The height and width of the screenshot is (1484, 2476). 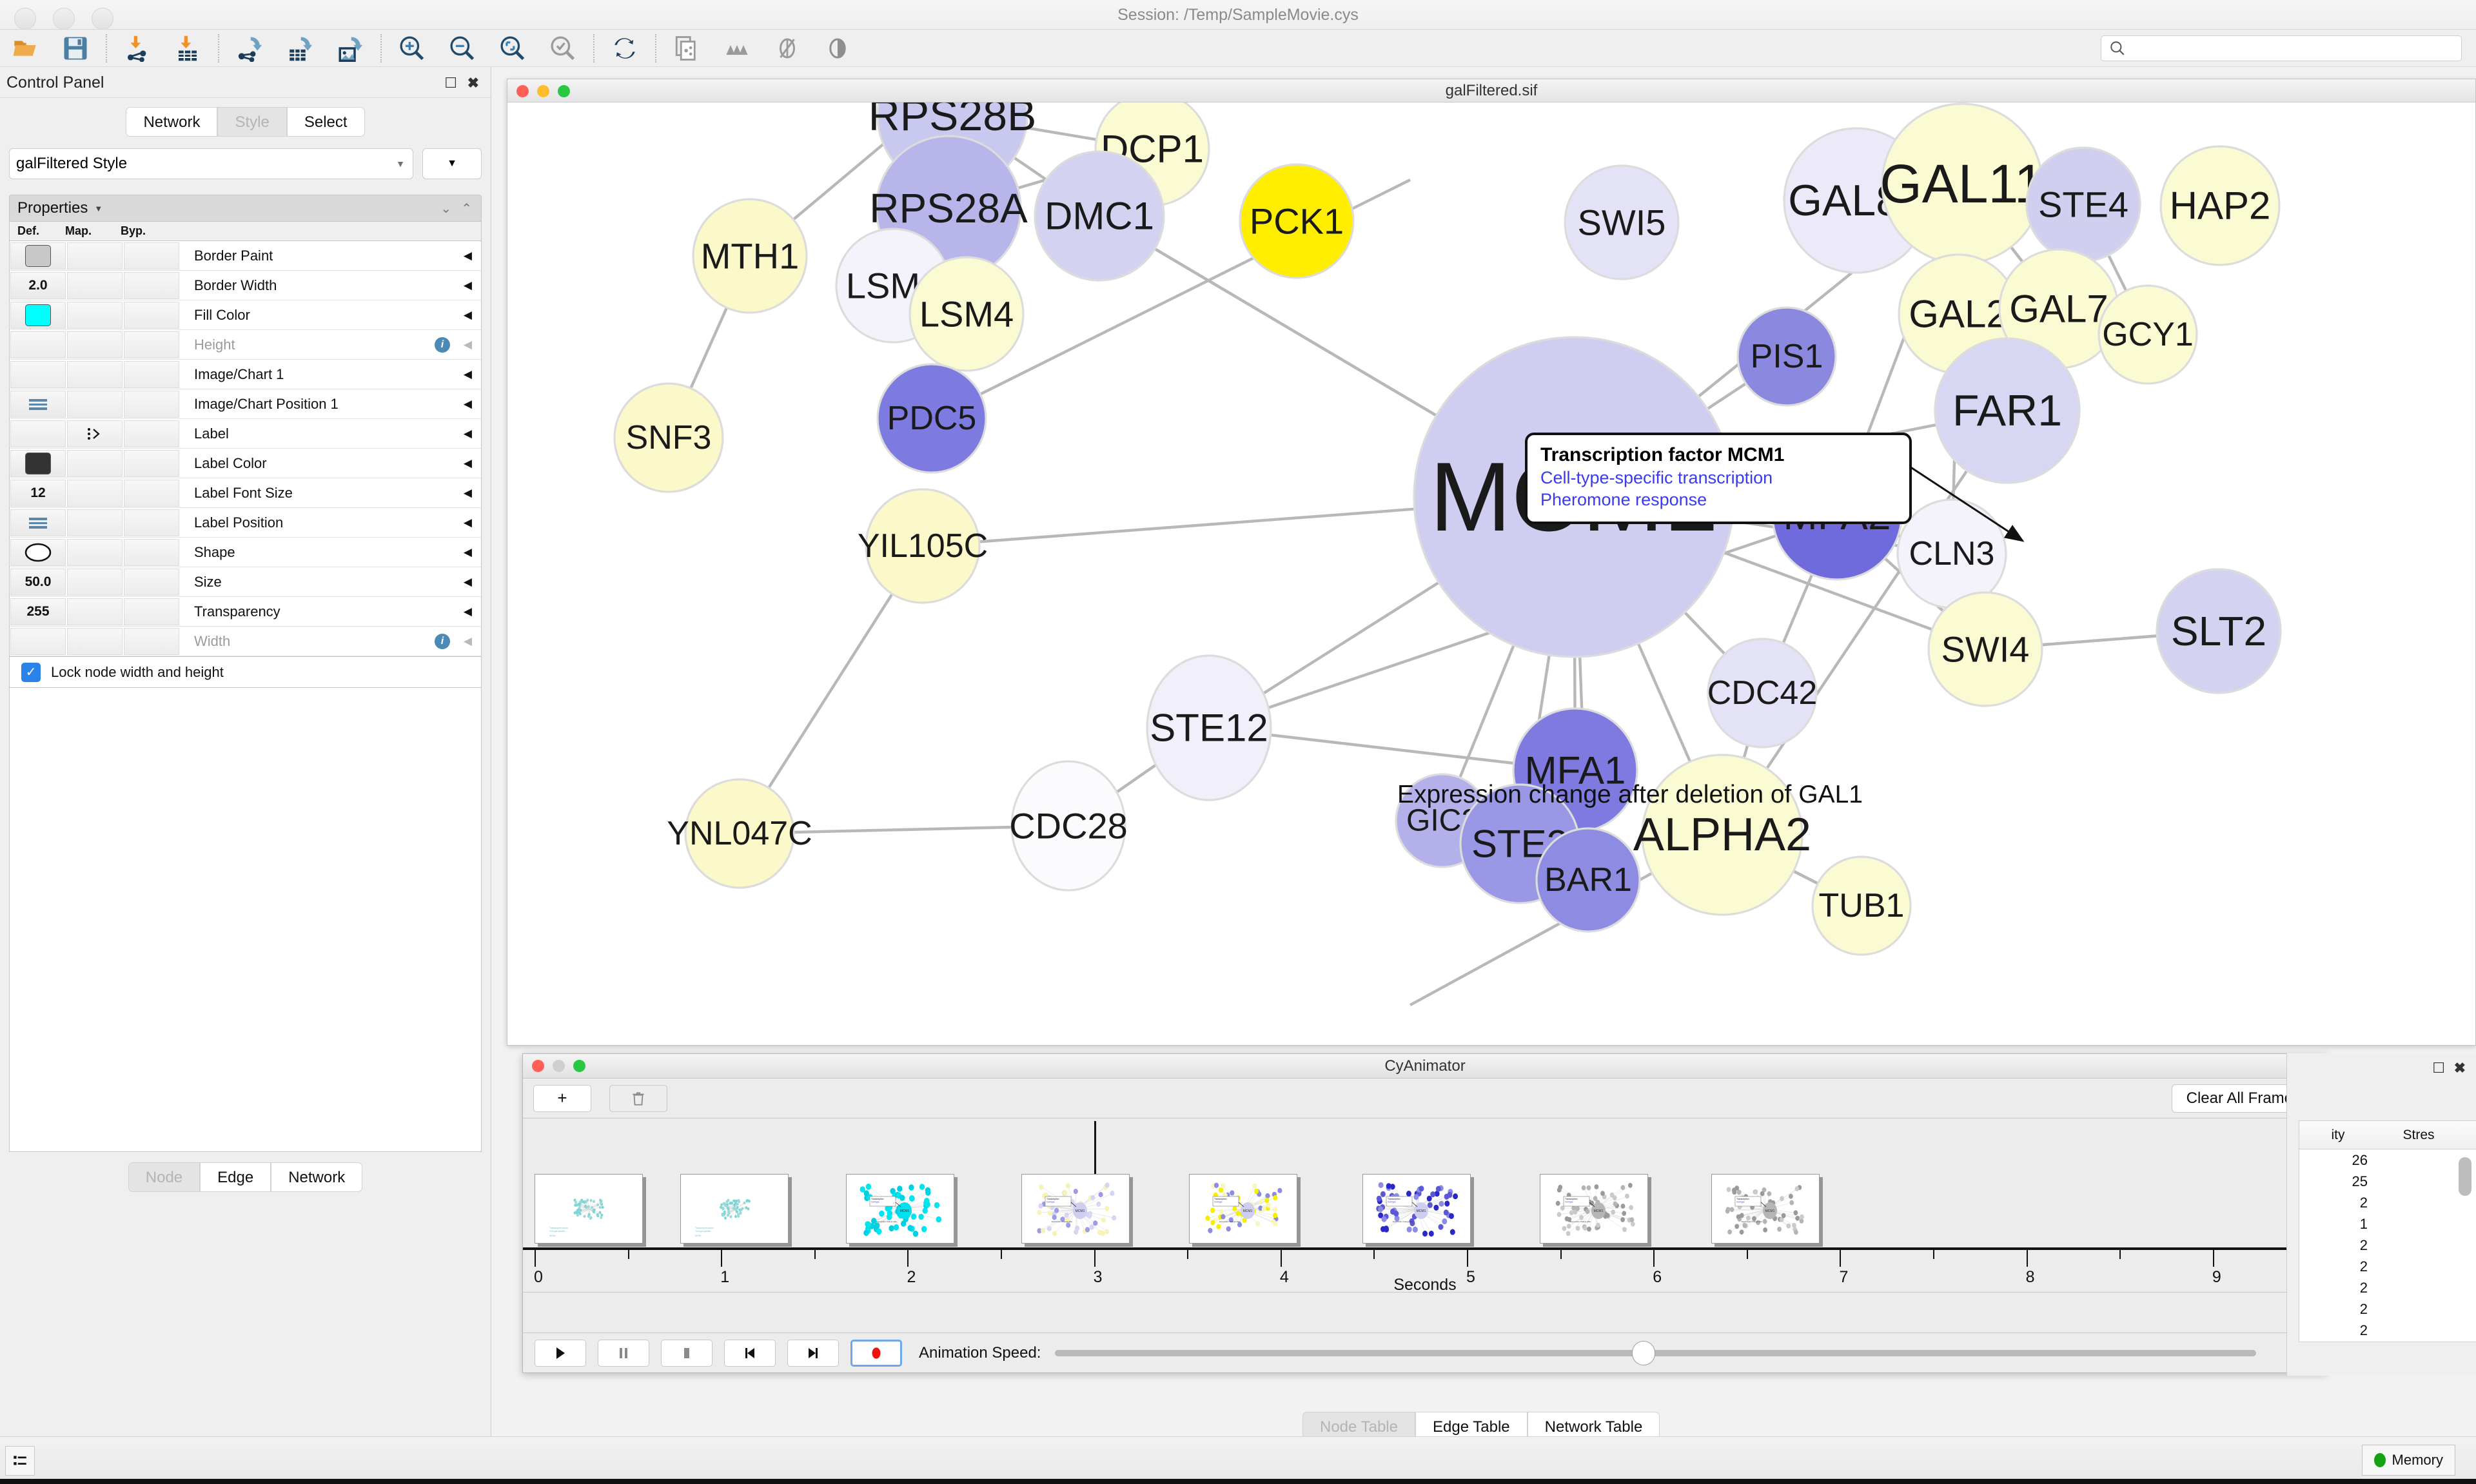 I want to click on network-node: PDC5, so click(x=931, y=418).